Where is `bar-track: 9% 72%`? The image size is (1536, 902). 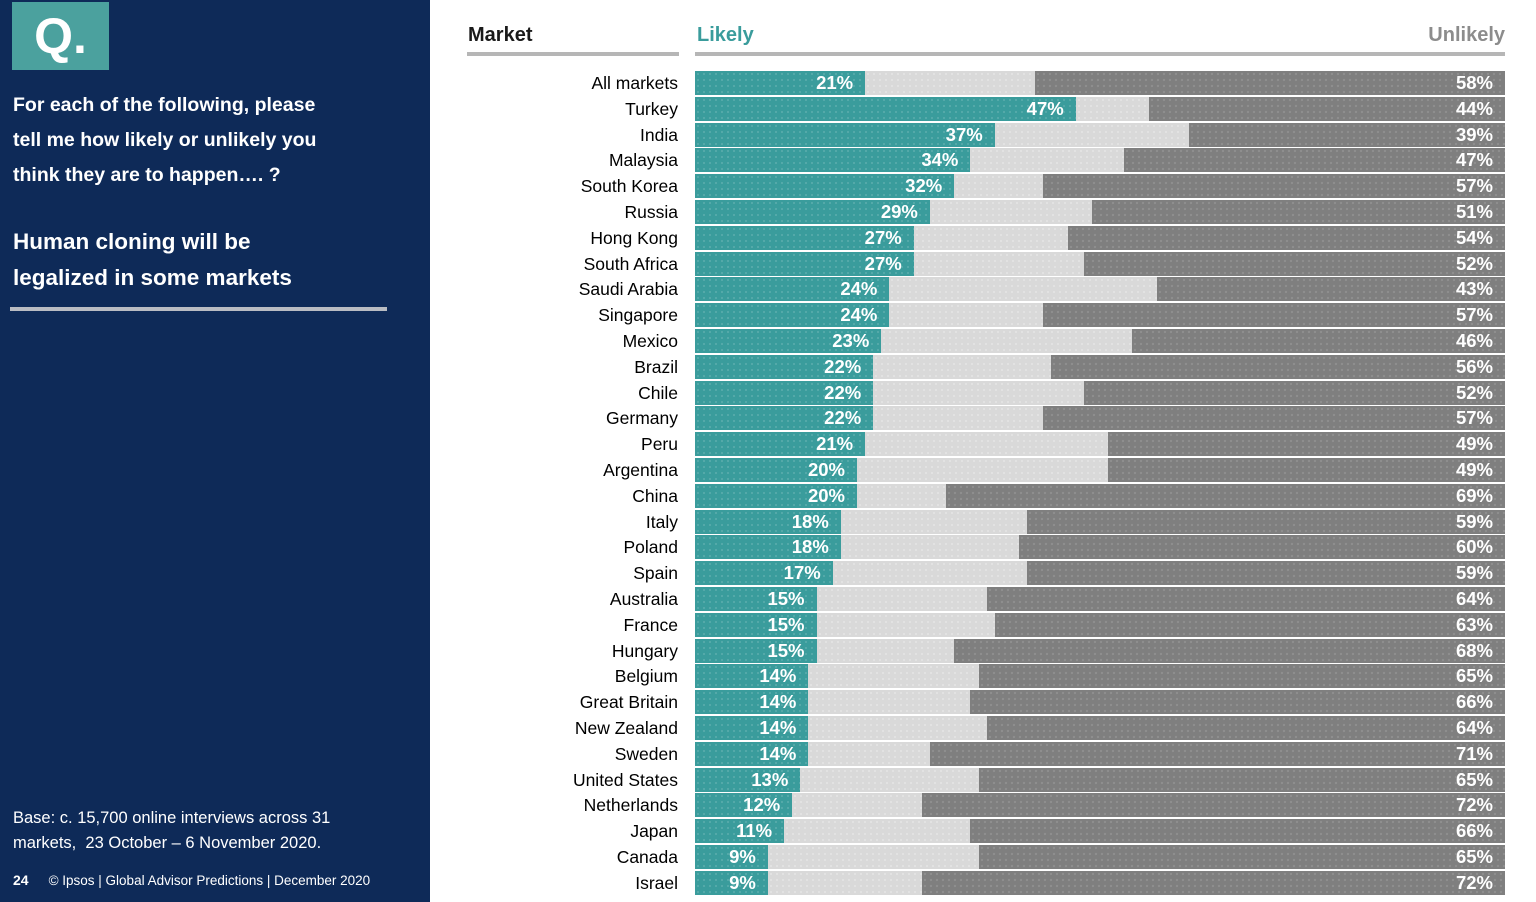
bar-track: 9% 72% is located at coordinates (1100, 882).